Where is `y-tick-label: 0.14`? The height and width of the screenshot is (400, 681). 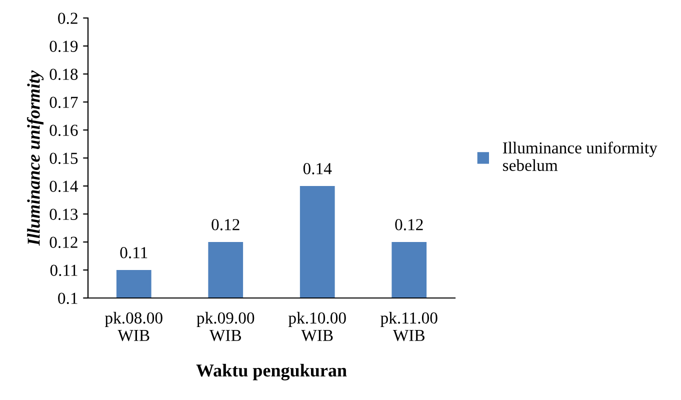
y-tick-label: 0.14 is located at coordinates (64, 186).